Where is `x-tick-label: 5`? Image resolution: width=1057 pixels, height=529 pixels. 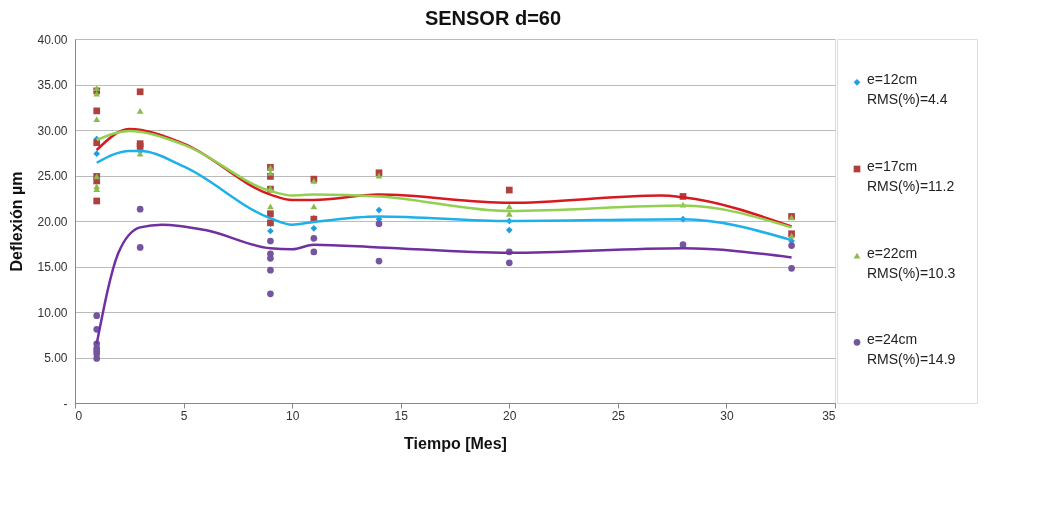 x-tick-label: 5 is located at coordinates (184, 415).